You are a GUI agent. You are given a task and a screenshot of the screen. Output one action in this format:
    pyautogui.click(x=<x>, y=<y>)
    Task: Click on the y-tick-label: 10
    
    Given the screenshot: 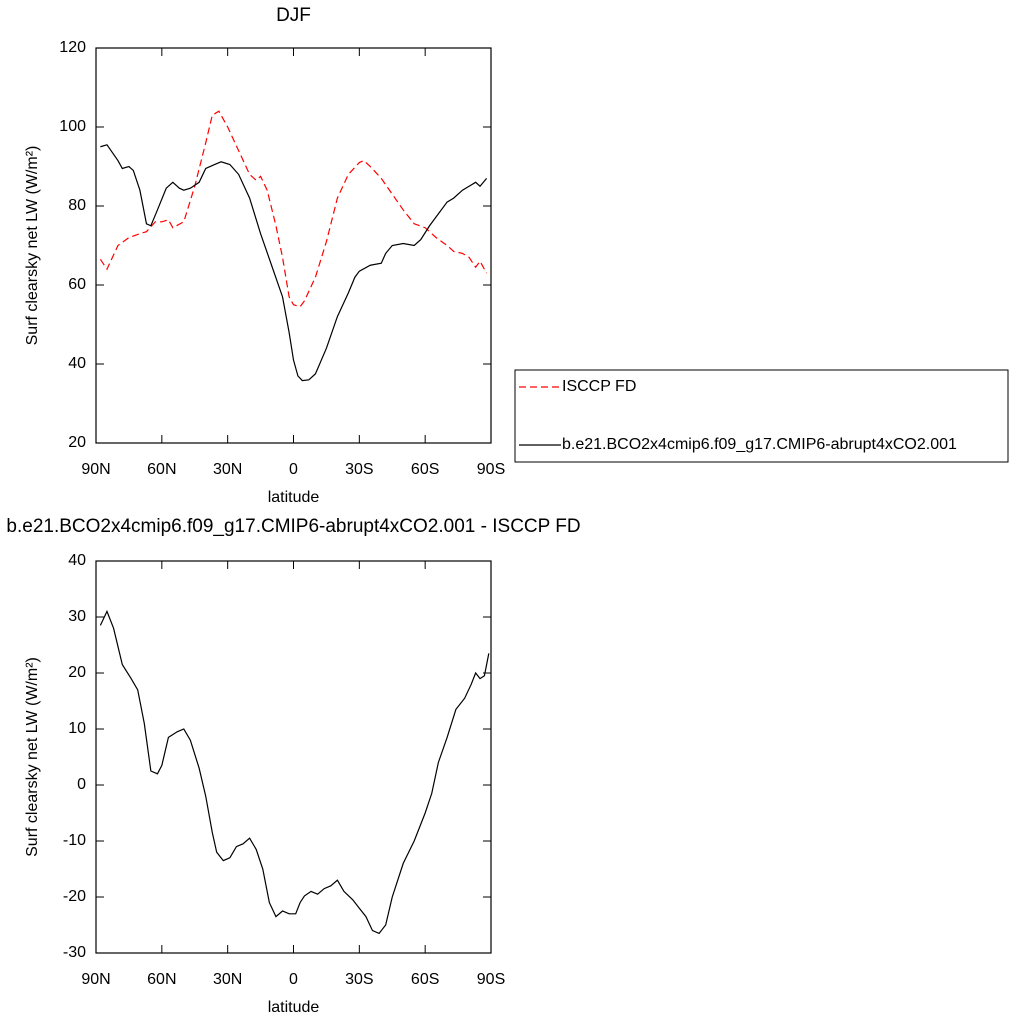 What is the action you would take?
    pyautogui.click(x=77, y=728)
    